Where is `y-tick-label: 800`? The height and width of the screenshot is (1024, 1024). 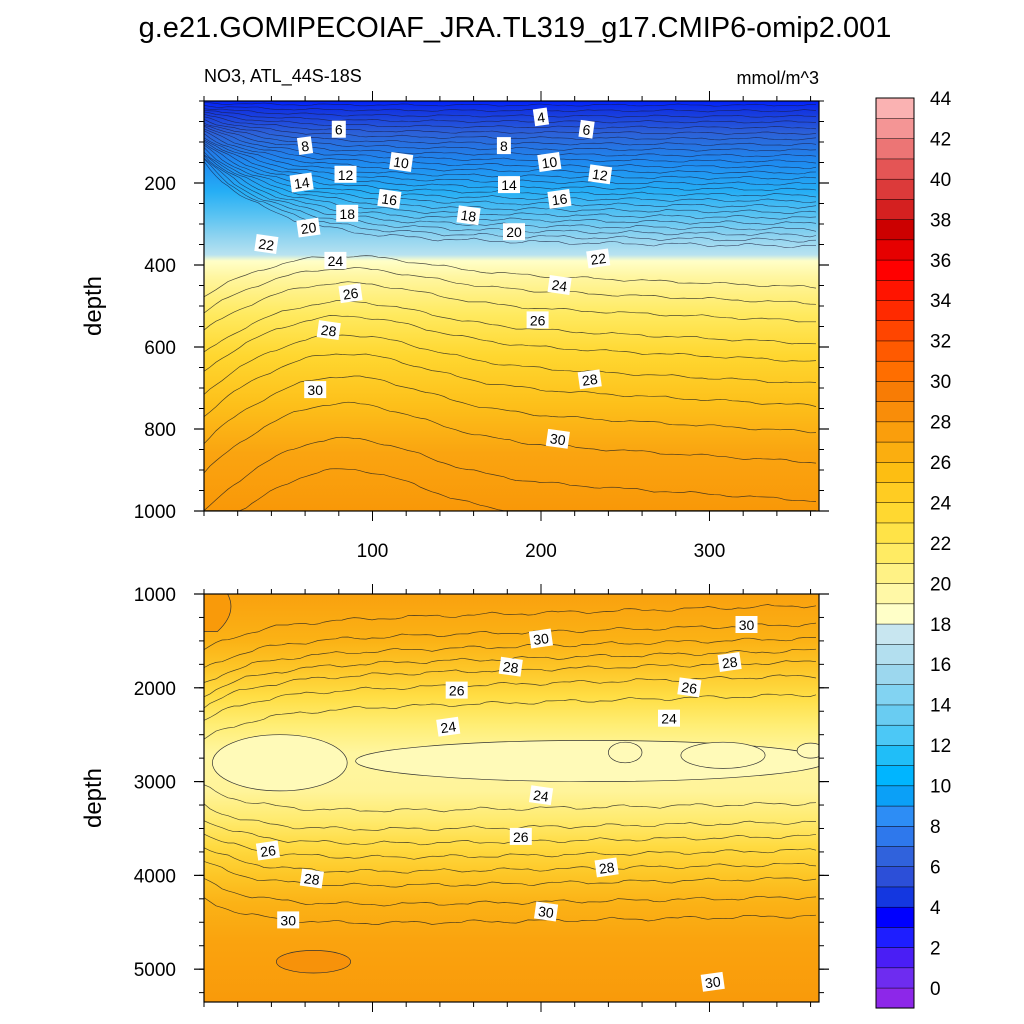
y-tick-label: 800 is located at coordinates (160, 430).